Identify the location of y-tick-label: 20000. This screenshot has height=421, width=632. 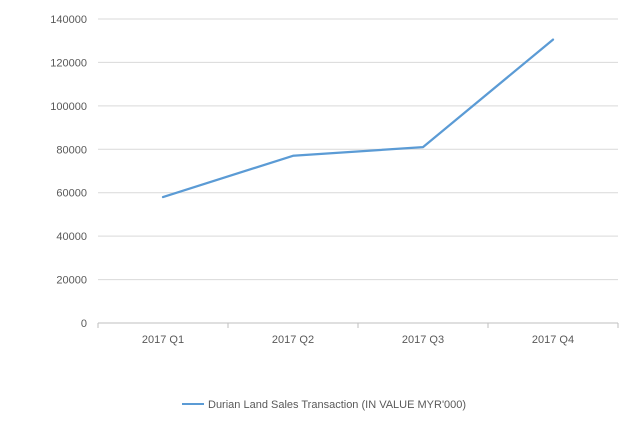
(71, 281).